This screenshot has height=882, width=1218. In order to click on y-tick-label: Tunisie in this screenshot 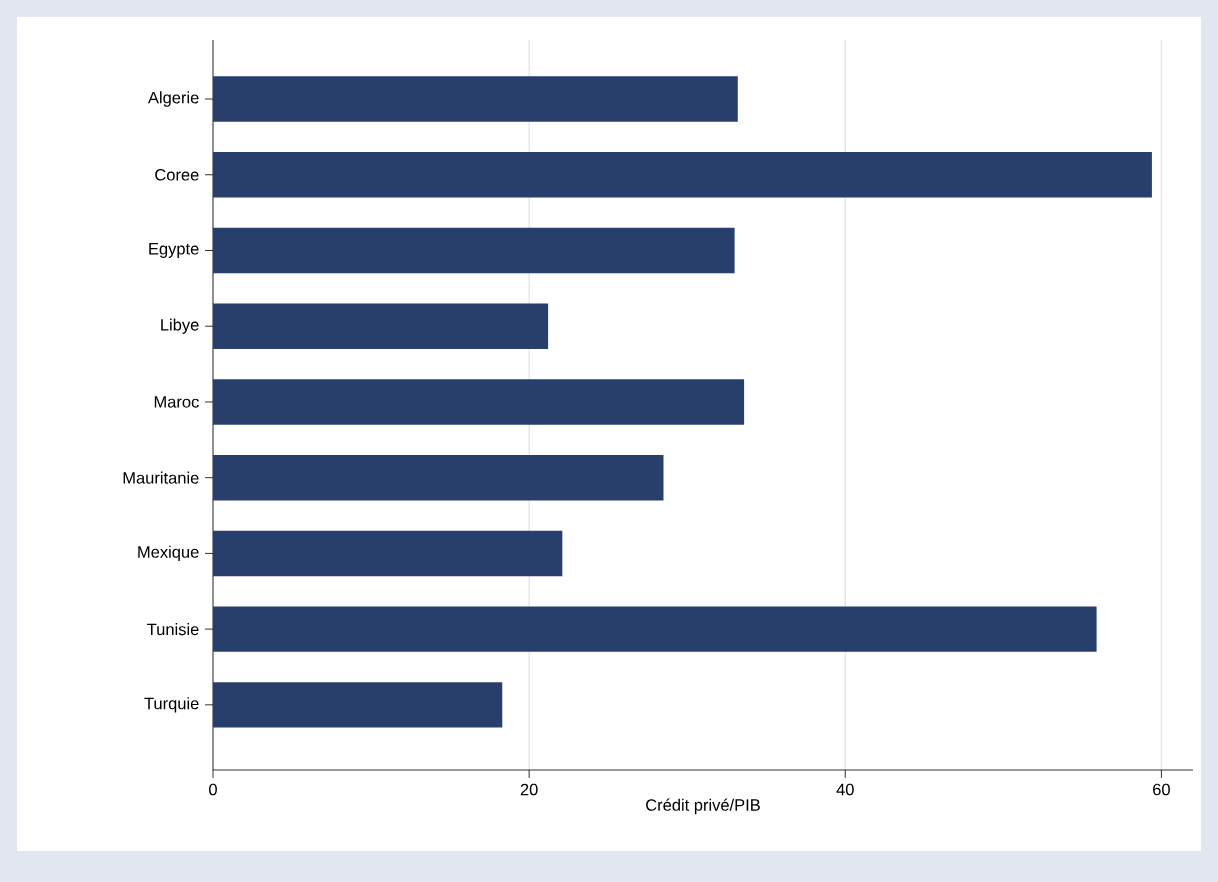, I will do `click(173, 629)`.